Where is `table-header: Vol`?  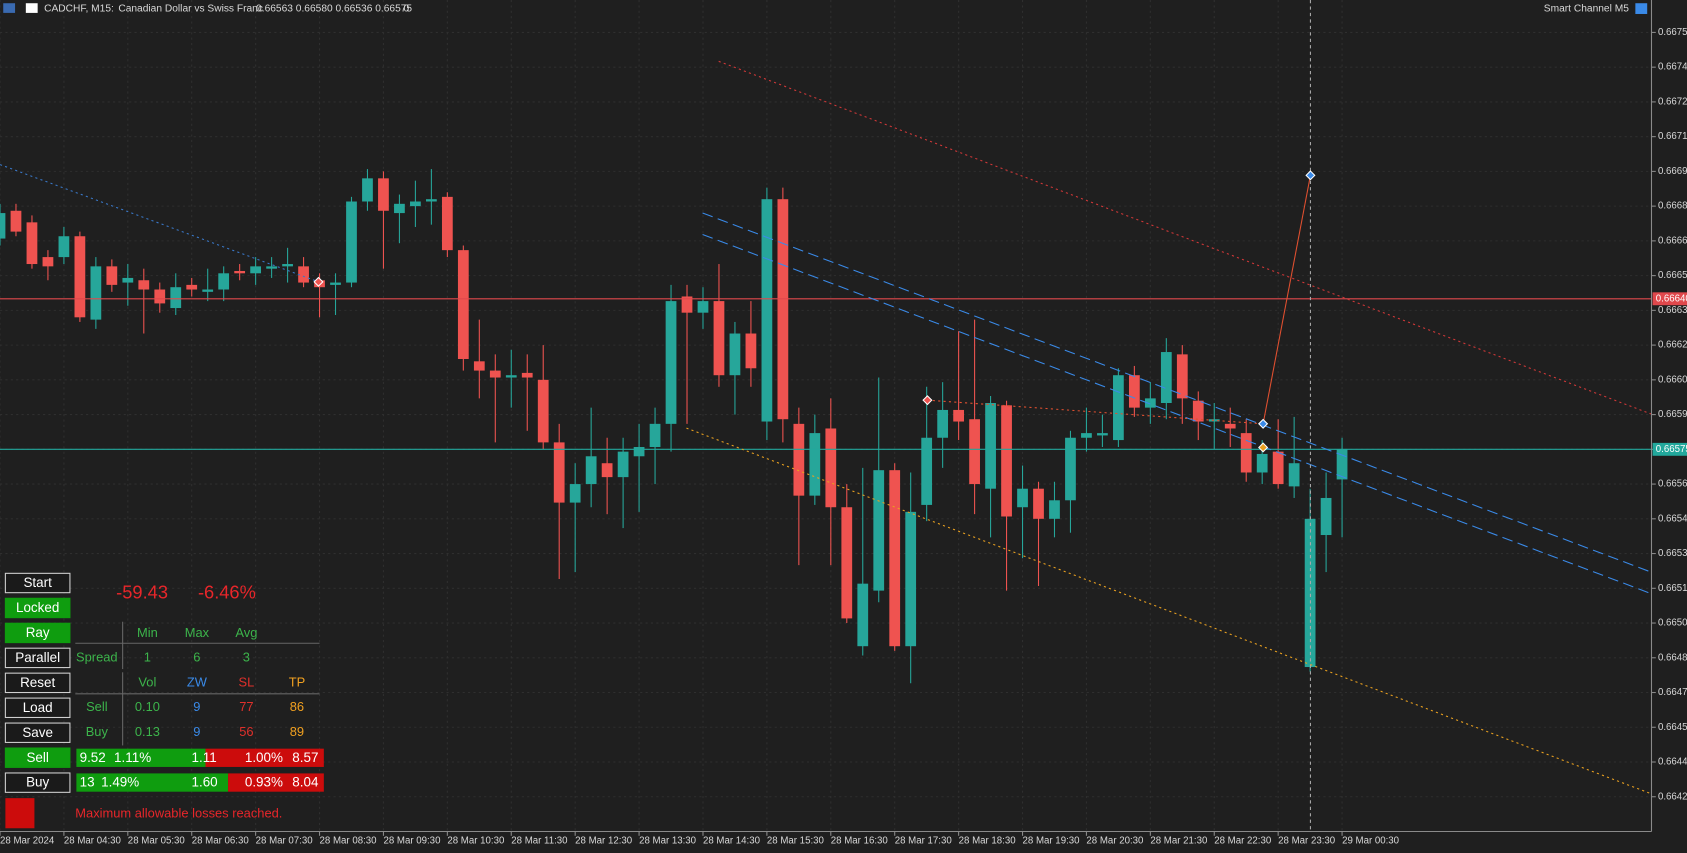 table-header: Vol is located at coordinates (147, 681).